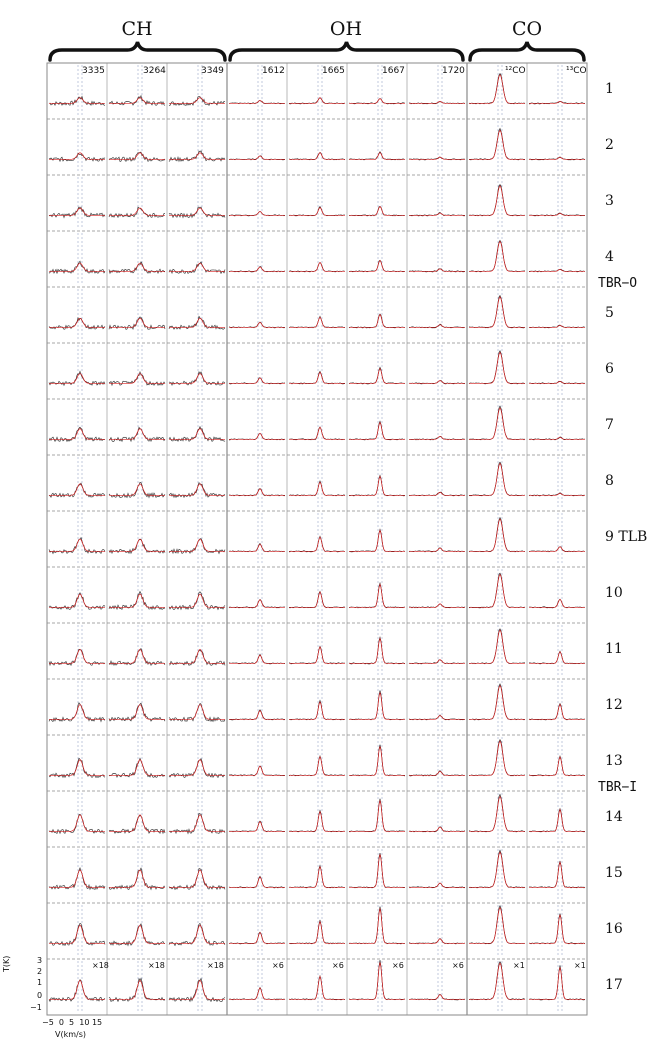  I want to click on group-title-oh: OH, so click(346, 29).